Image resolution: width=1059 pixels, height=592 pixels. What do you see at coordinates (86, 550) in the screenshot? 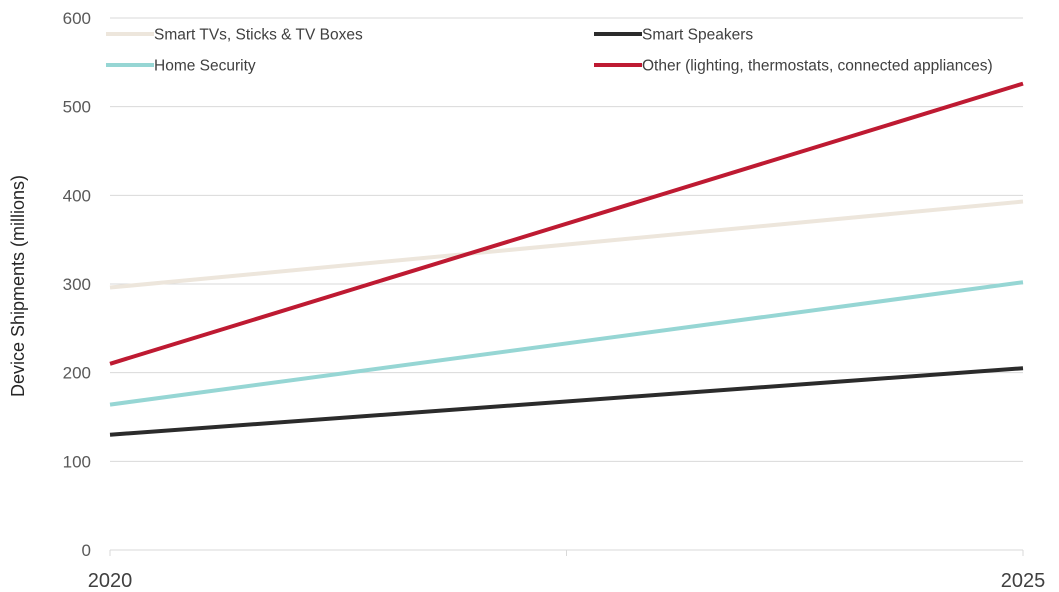
I see `y-tick-label: 0` at bounding box center [86, 550].